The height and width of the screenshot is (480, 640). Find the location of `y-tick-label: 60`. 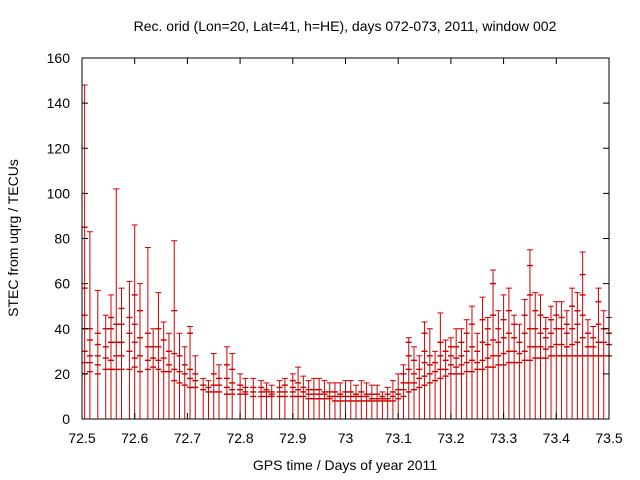

y-tick-label: 60 is located at coordinates (62, 284).